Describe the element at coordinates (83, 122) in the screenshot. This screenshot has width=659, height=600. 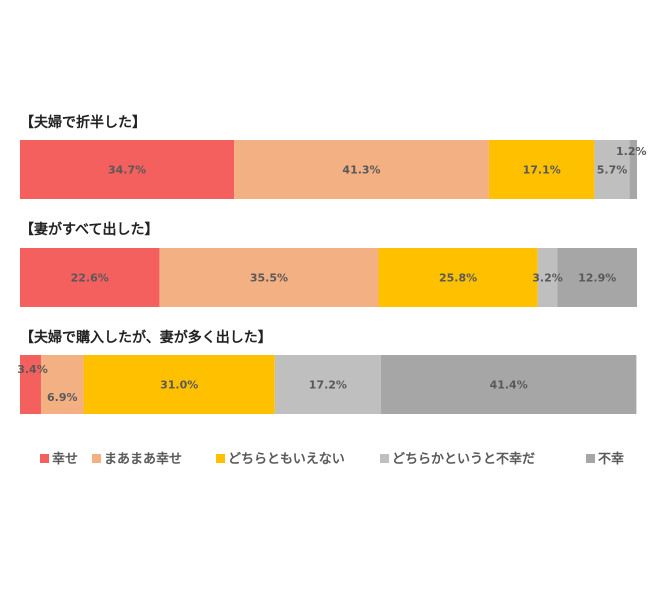
I see `category-label: 【夫婦で折半した】` at that location.